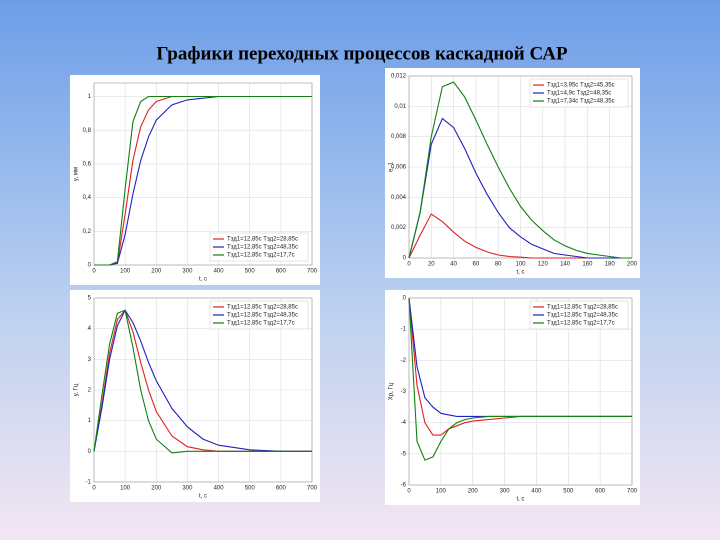  Describe the element at coordinates (87, 164) in the screenshot. I see `y-tick-label: 0,6` at that location.